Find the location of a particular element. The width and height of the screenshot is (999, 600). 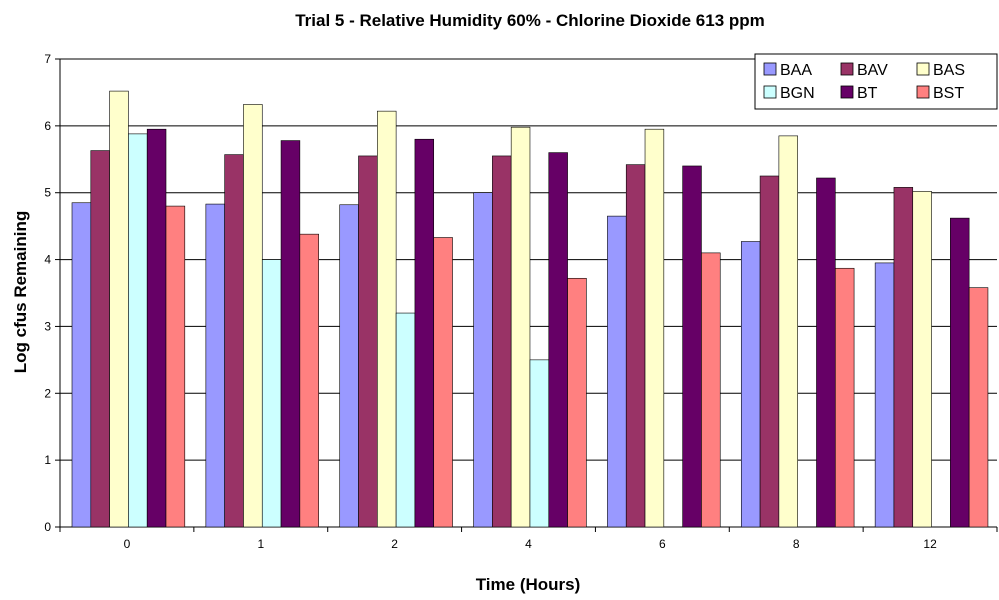

legend-label-bgn: BGN is located at coordinates (797, 93).